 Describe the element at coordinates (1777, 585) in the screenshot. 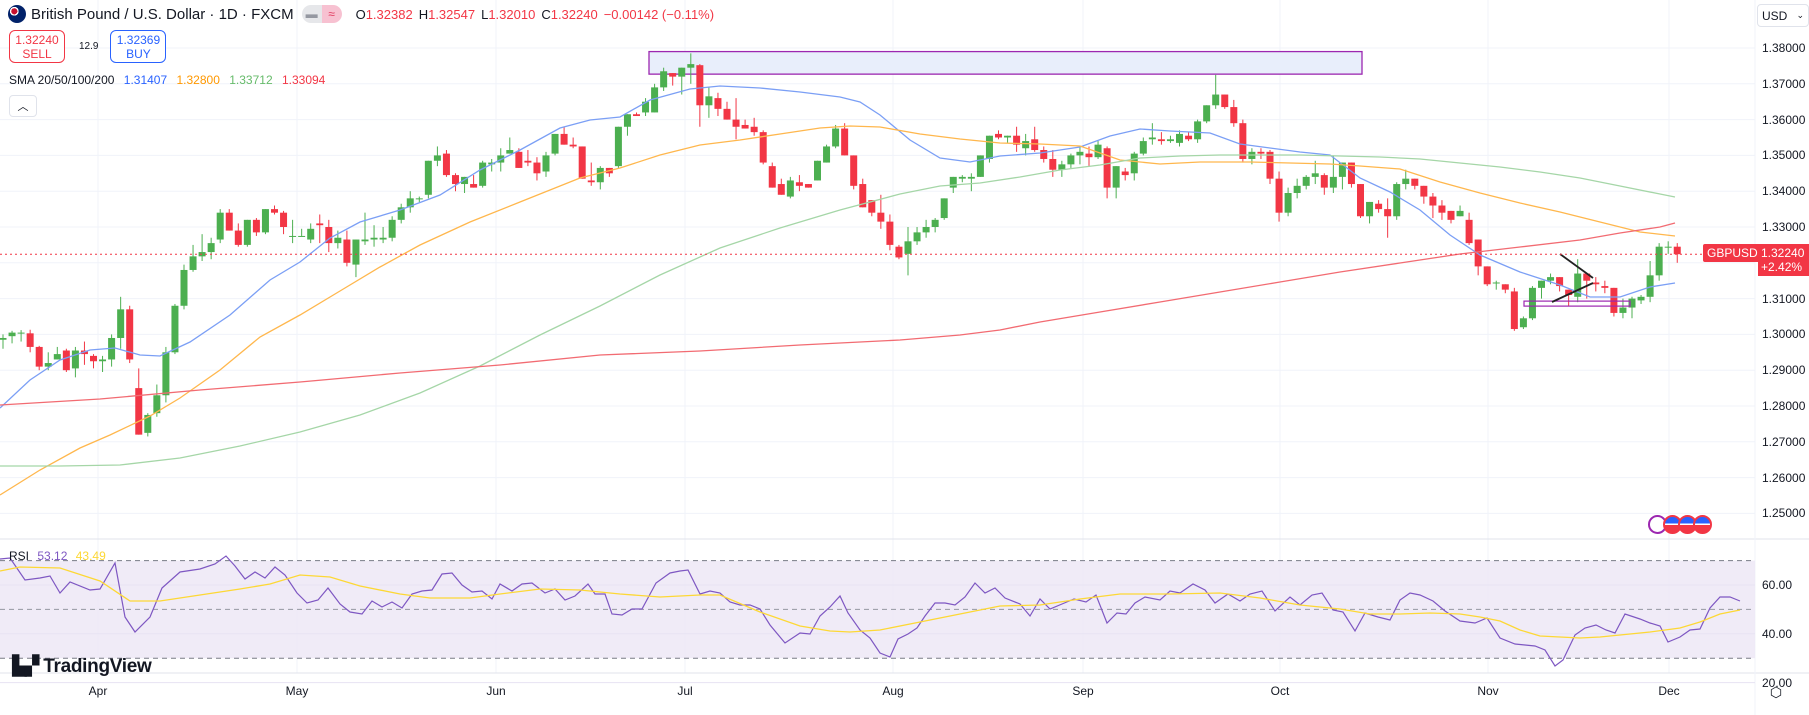

I see `rsi-tick-label: 60.00` at that location.